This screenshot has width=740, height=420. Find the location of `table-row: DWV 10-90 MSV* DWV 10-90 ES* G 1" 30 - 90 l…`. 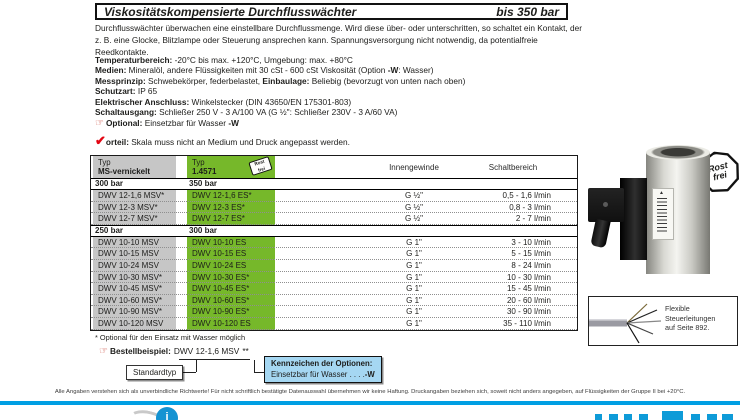

table-row: DWV 10-90 MSV* DWV 10-90 ES* G 1" 30 - 90 l… is located at coordinates (334, 312).